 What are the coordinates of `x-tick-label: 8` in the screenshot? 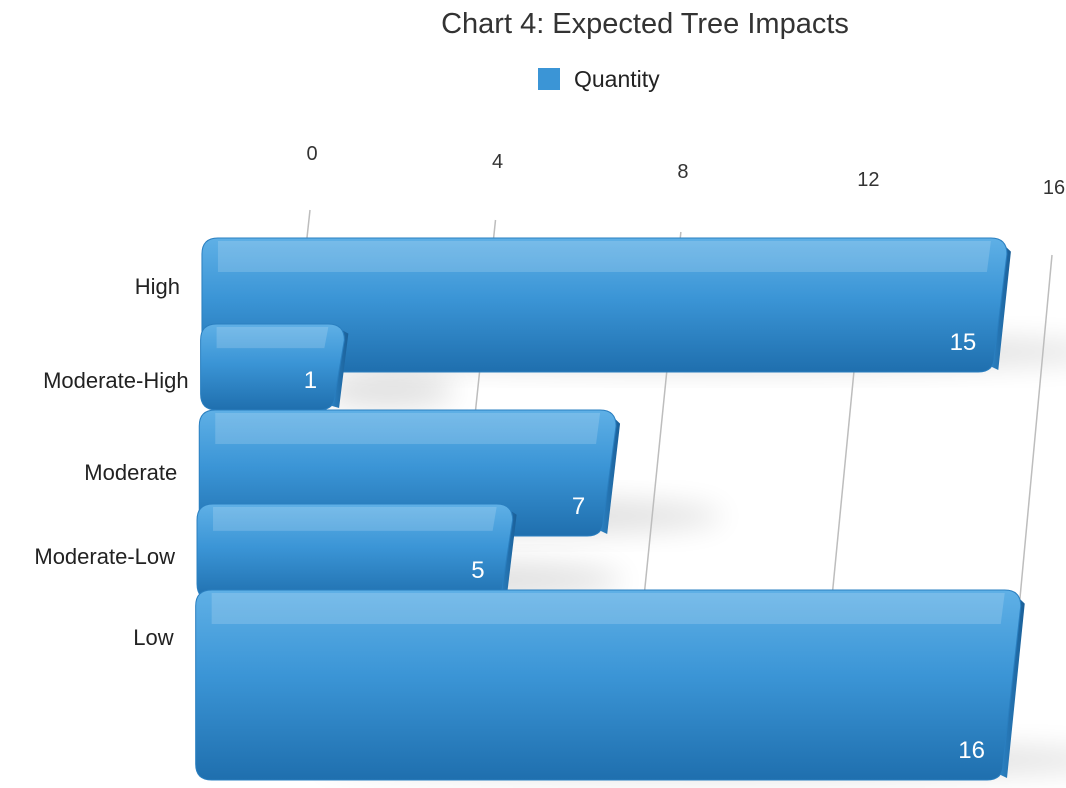 It's located at (682, 172).